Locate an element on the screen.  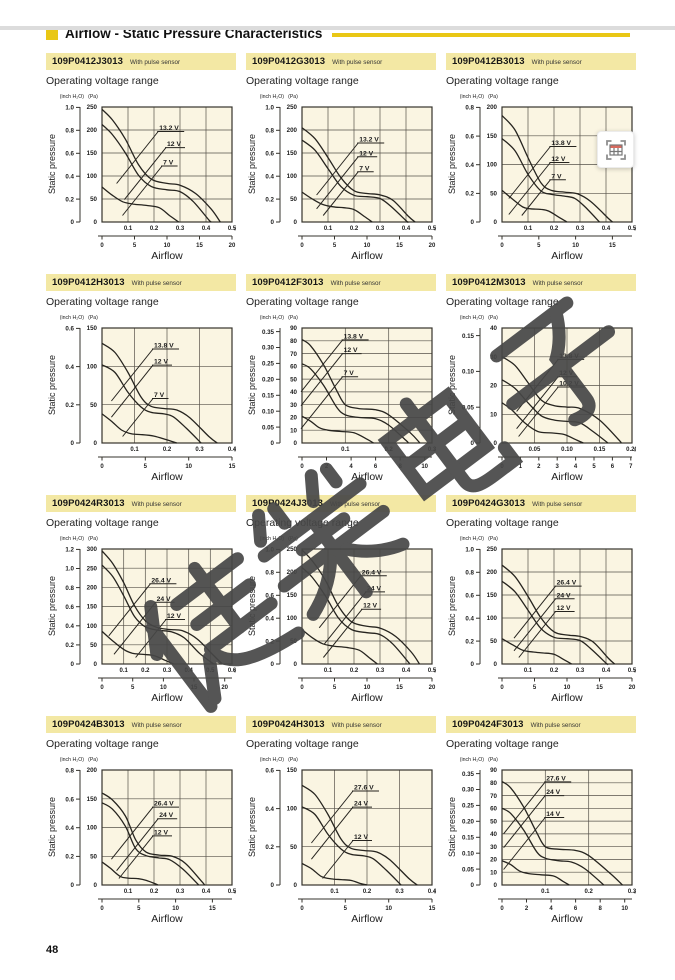
model-number: 109P0424B3013 is located at coordinates (88, 724).